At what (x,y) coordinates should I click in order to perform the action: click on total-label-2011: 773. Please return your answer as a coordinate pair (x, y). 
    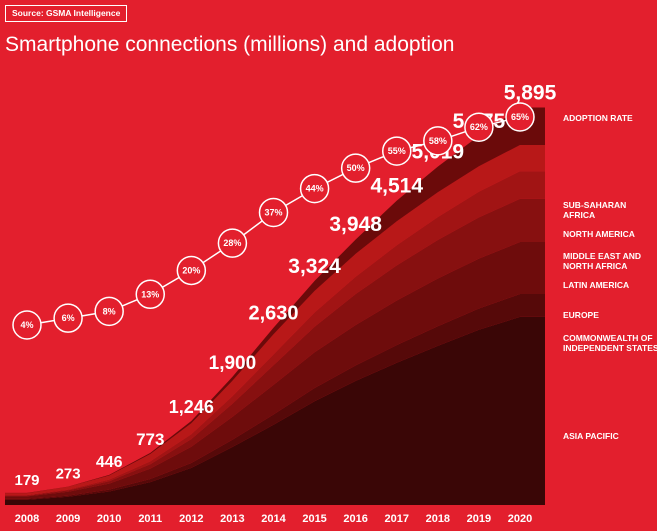
    Looking at the image, I should click on (150, 439).